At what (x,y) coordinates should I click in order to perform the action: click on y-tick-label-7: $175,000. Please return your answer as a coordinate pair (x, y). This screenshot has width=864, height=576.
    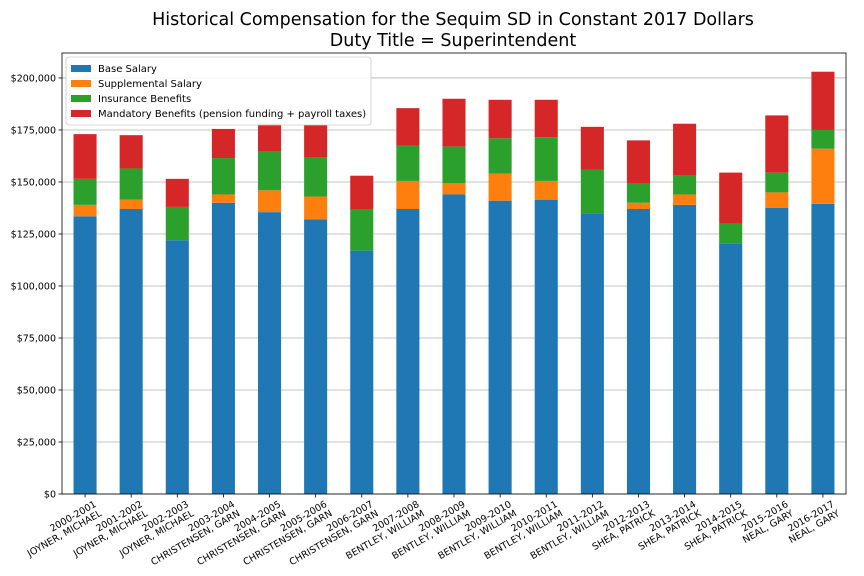
    Looking at the image, I should click on (33, 130).